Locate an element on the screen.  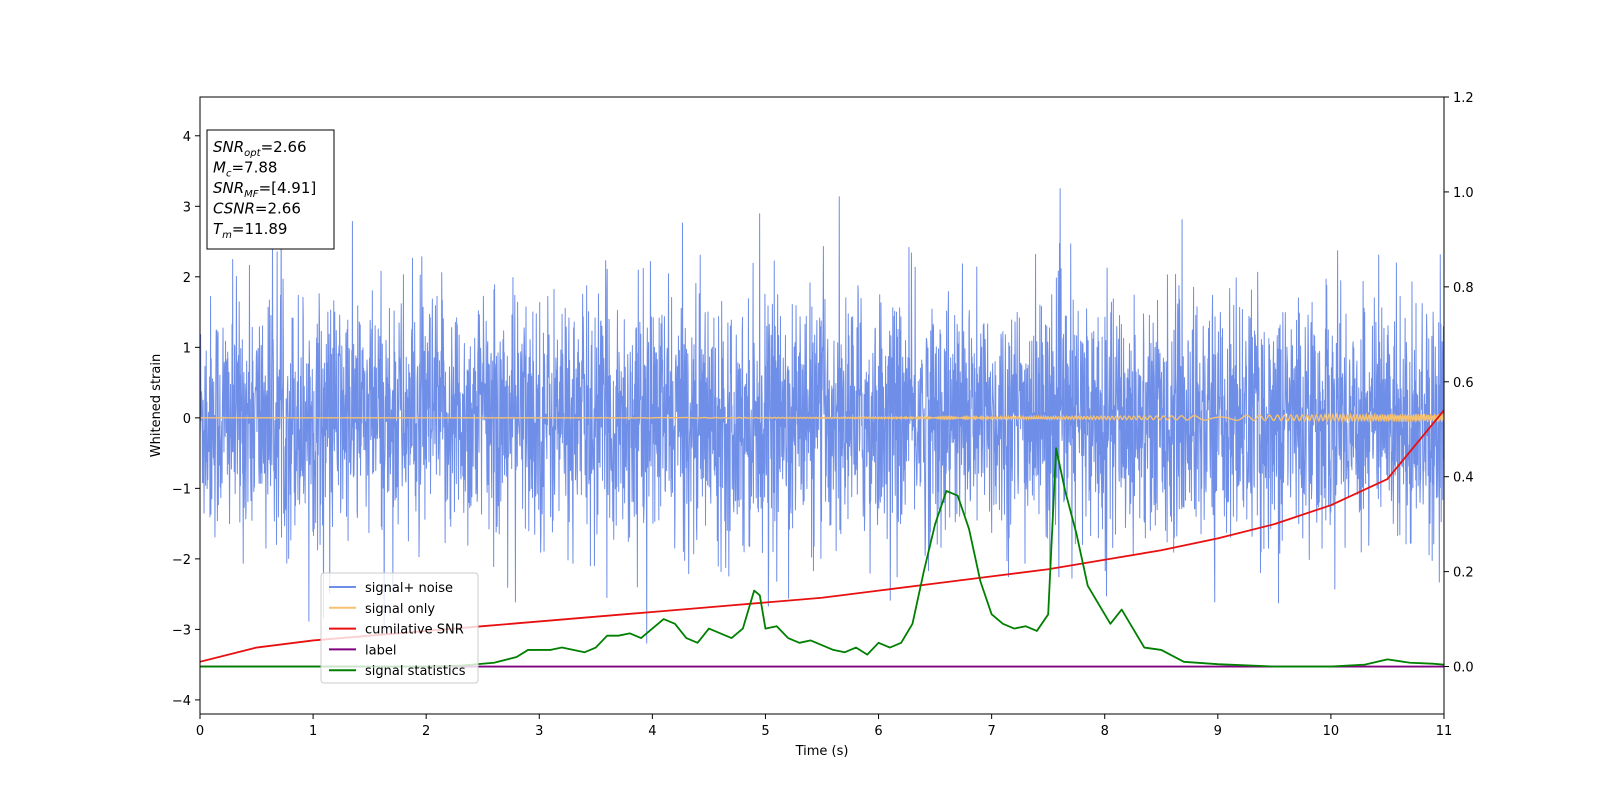
annotation-frame is located at coordinates (270, 189).